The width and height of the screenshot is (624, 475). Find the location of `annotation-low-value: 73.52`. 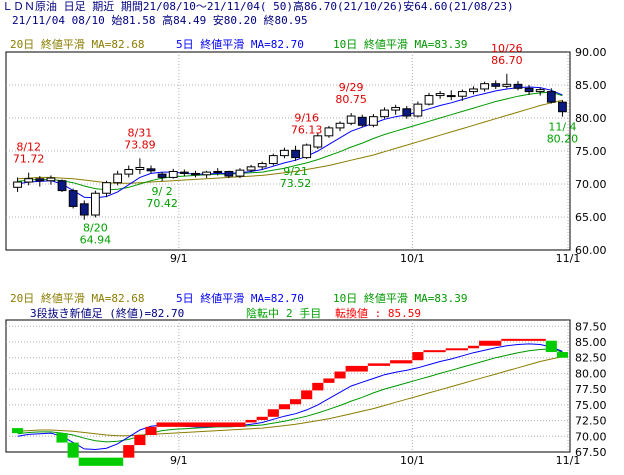

annotation-low-value: 73.52 is located at coordinates (296, 183).